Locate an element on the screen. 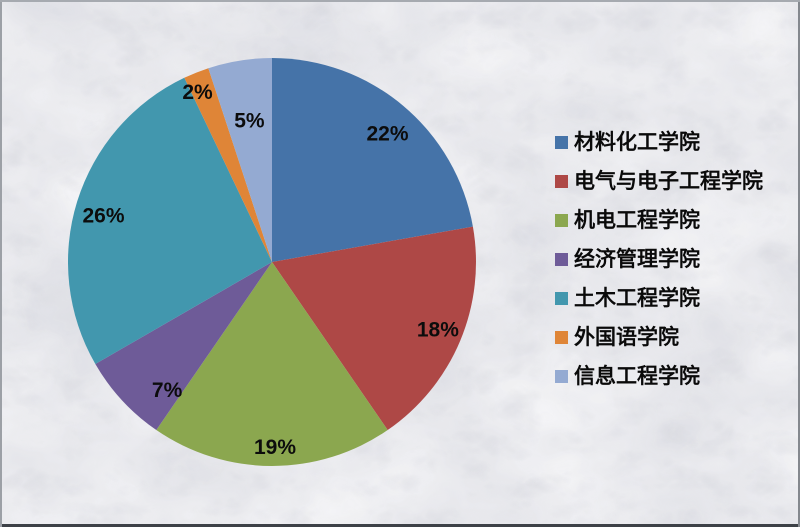 This screenshot has width=800, height=527. legend-item: 材料化工学院 is located at coordinates (659, 142).